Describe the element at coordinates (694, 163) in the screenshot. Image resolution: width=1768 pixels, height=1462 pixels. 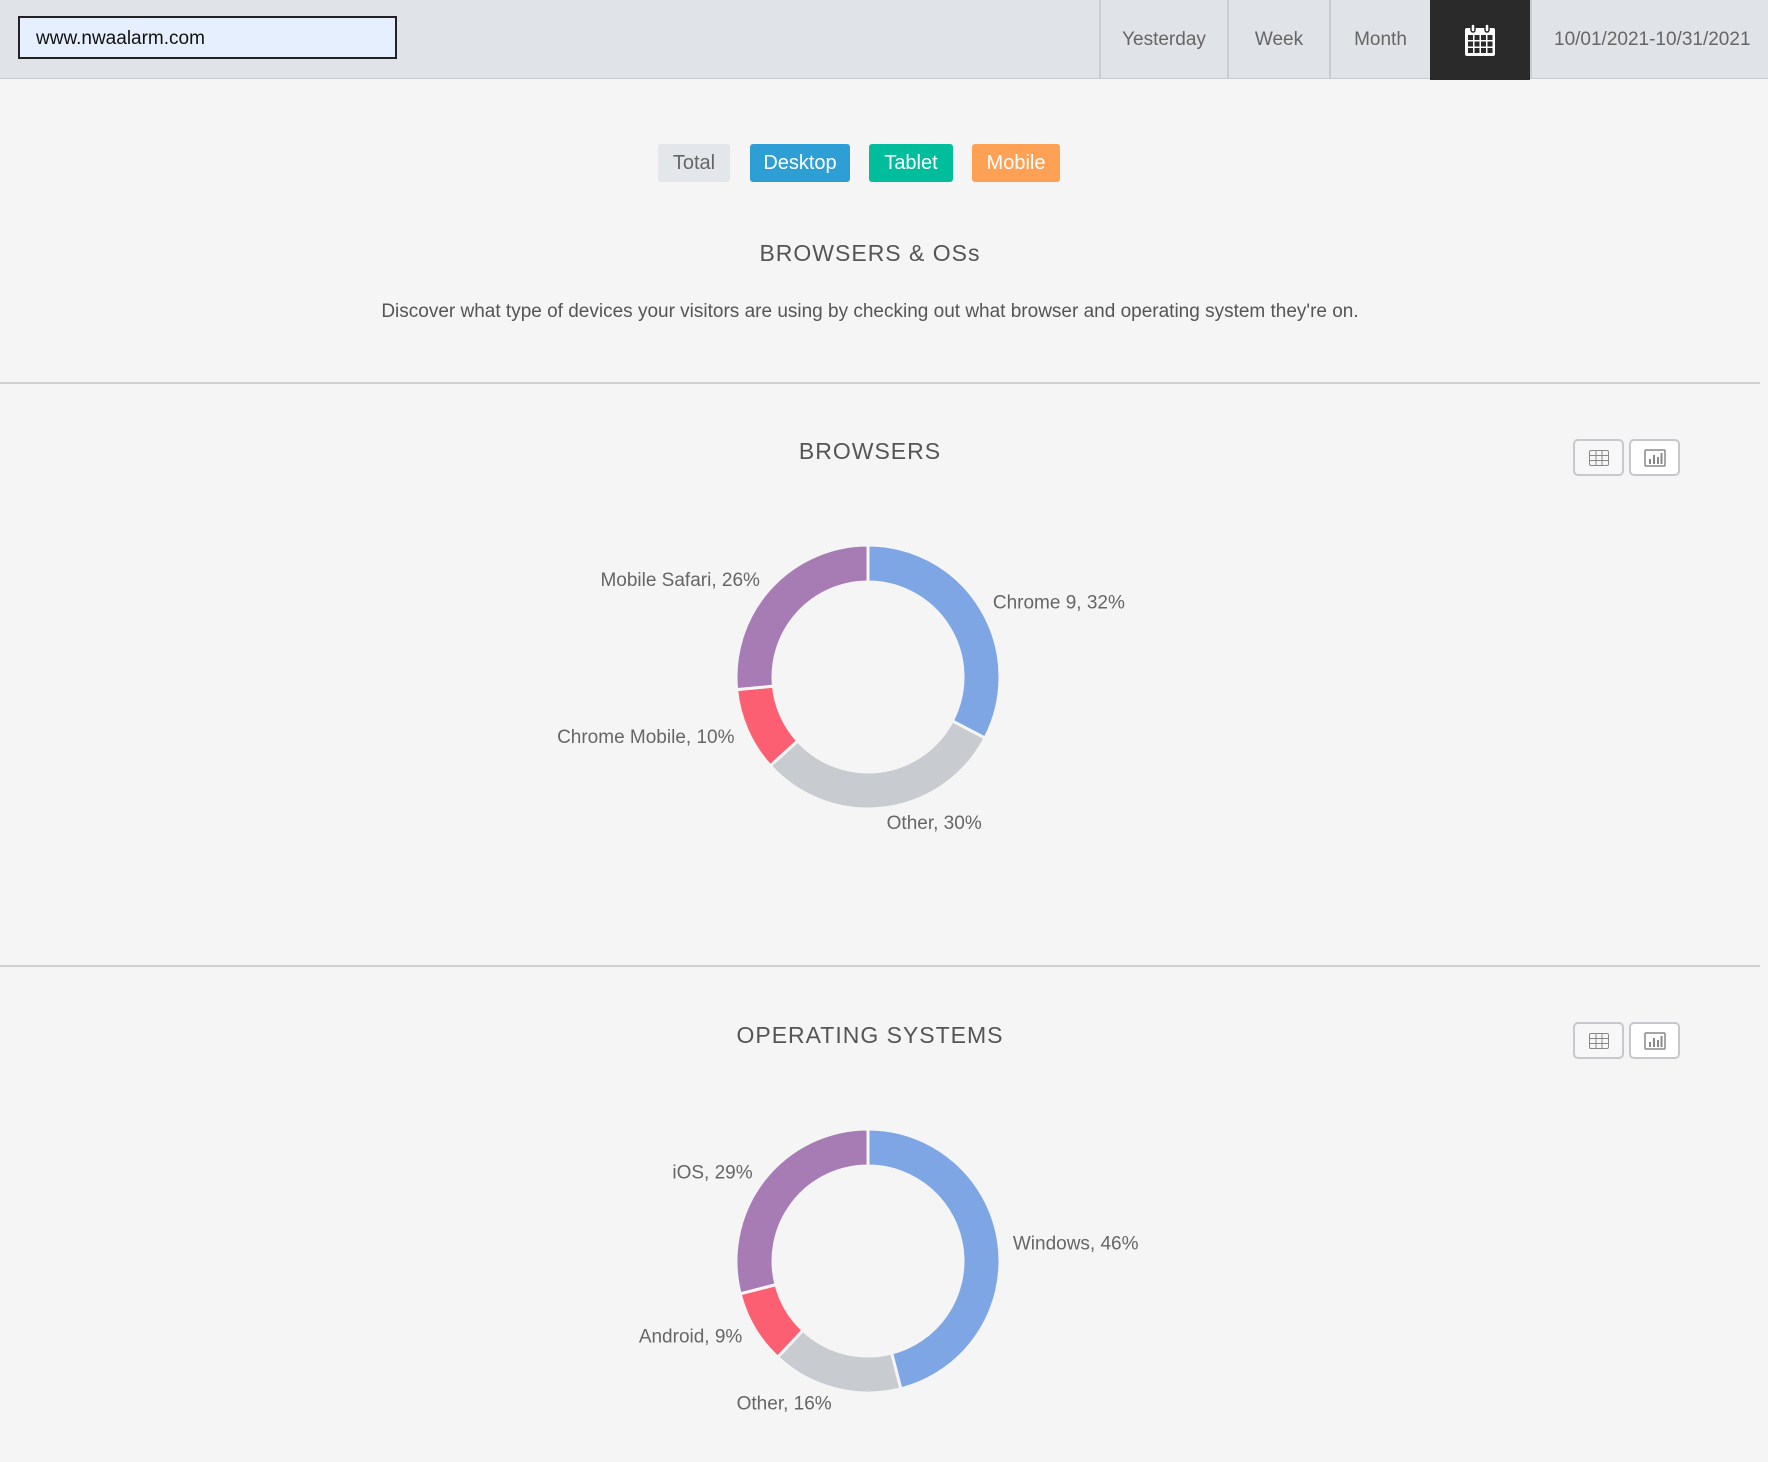
I see `filter-total: Total` at that location.